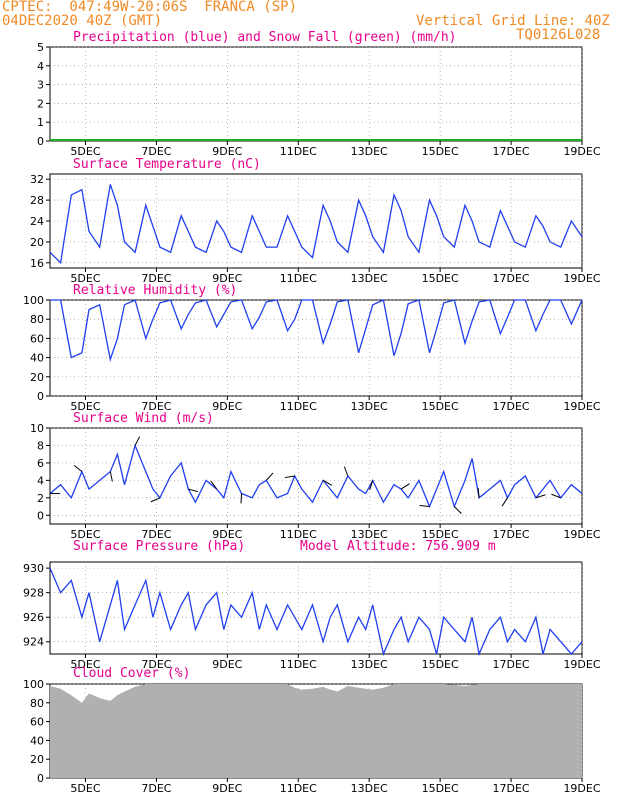 The width and height of the screenshot is (618, 800). Describe the element at coordinates (37, 428) in the screenshot. I see `ytick-label-3-5: 10` at that location.